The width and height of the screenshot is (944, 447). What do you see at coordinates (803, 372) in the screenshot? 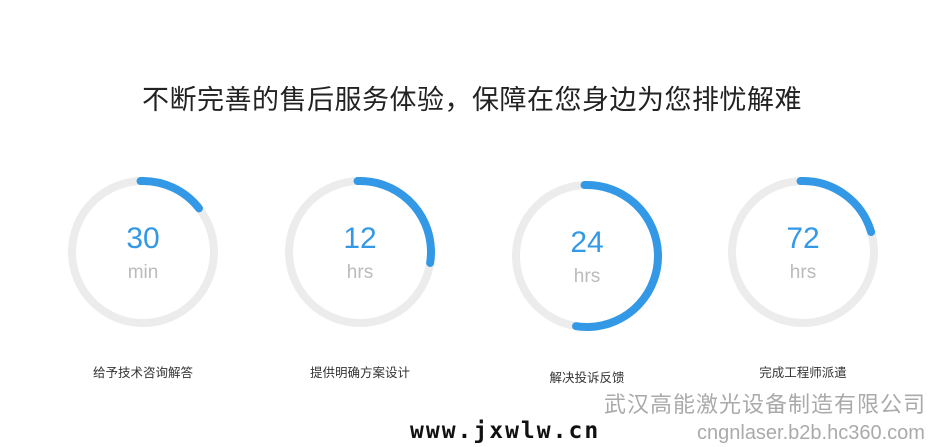
I see `stat-label: 完成工程师派遣` at bounding box center [803, 372].